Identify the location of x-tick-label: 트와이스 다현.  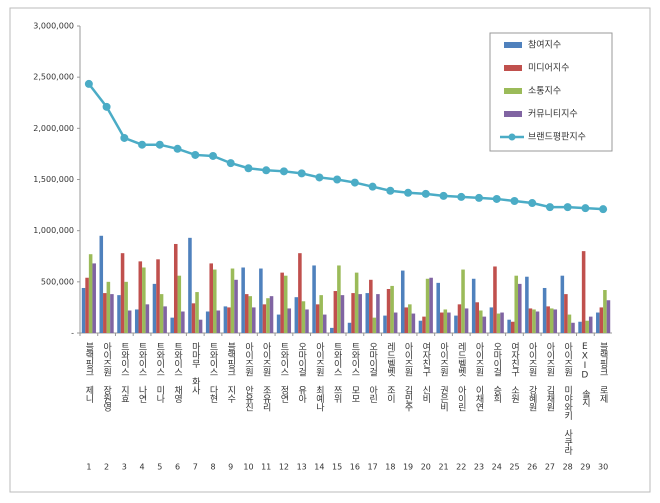
(213, 372).